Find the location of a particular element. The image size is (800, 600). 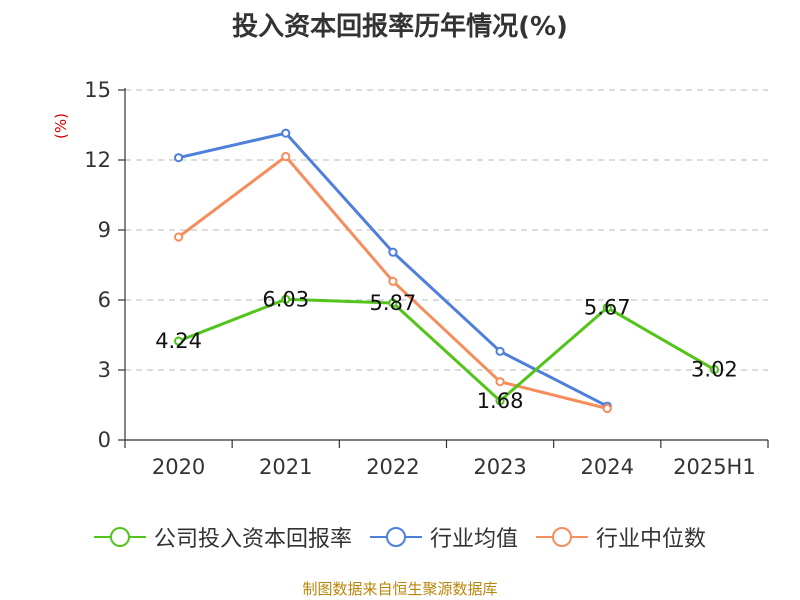

legend-label: 行业中位数 is located at coordinates (651, 539).